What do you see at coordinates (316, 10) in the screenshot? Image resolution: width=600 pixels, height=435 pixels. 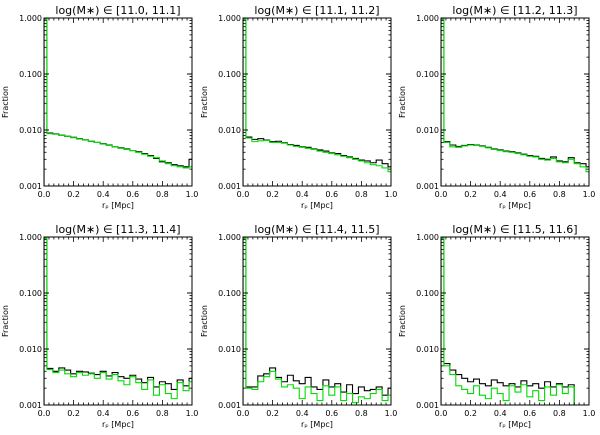 I see `panel-title: log(M∗) ∈ [11.1, 11.2]` at bounding box center [316, 10].